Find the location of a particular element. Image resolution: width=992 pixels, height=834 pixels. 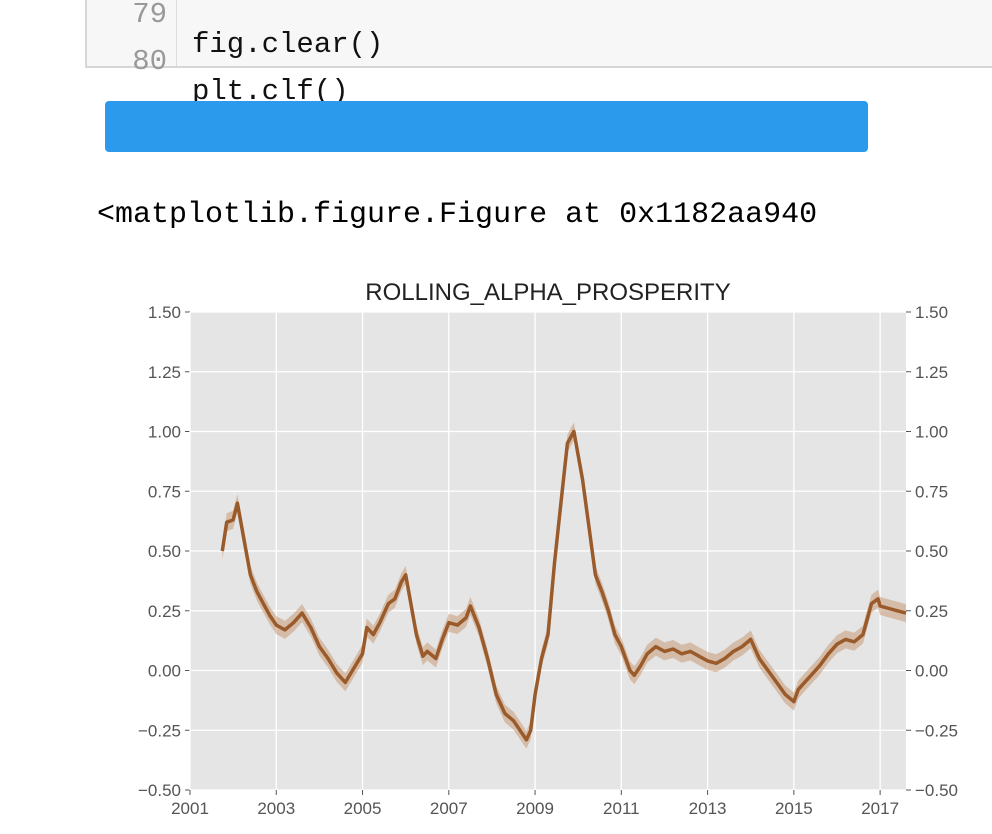

code-cell: 79 fig.clear() 80 plt.clf() is located at coordinates (538, 53).